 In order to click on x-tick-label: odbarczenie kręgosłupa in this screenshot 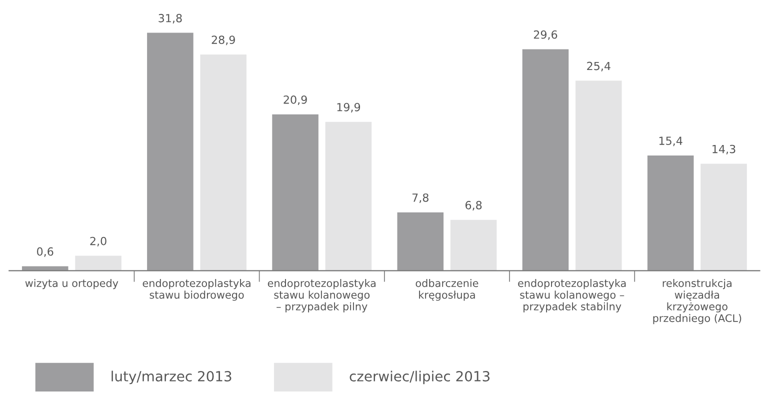, I will do `click(447, 290)`.